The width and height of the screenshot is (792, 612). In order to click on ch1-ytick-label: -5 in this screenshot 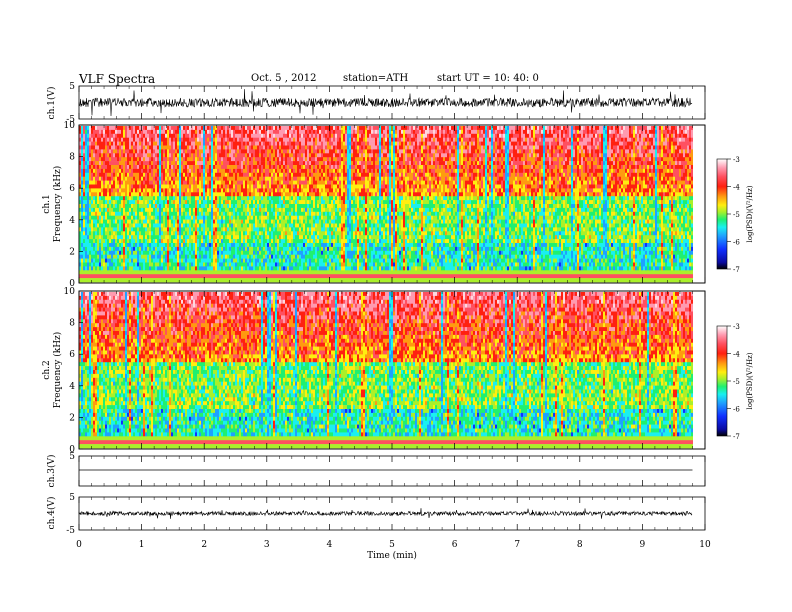, I will do `click(70, 120)`.